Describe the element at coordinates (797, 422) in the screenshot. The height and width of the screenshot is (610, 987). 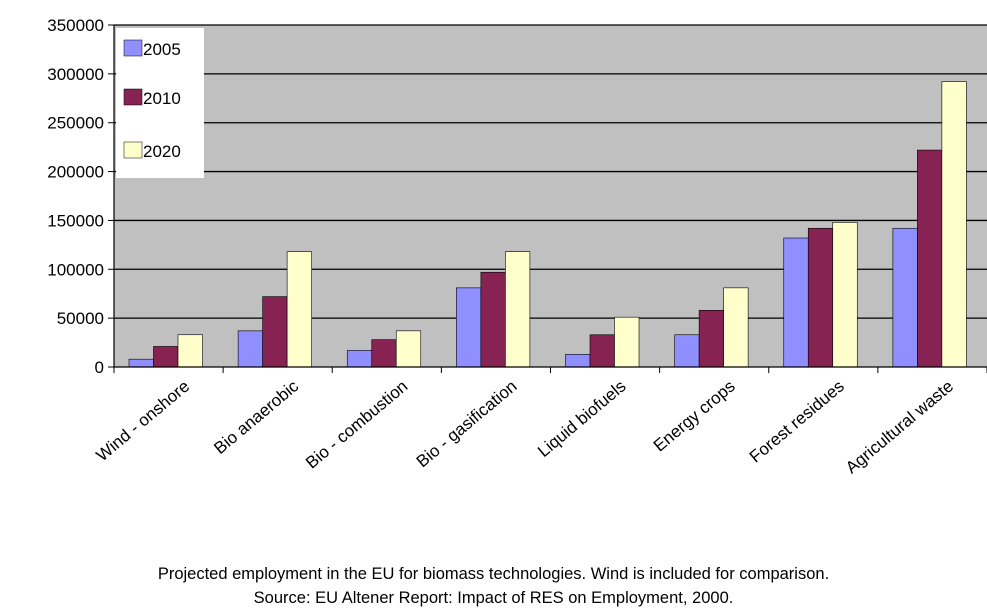
I see `category-label: Forest residues` at that location.